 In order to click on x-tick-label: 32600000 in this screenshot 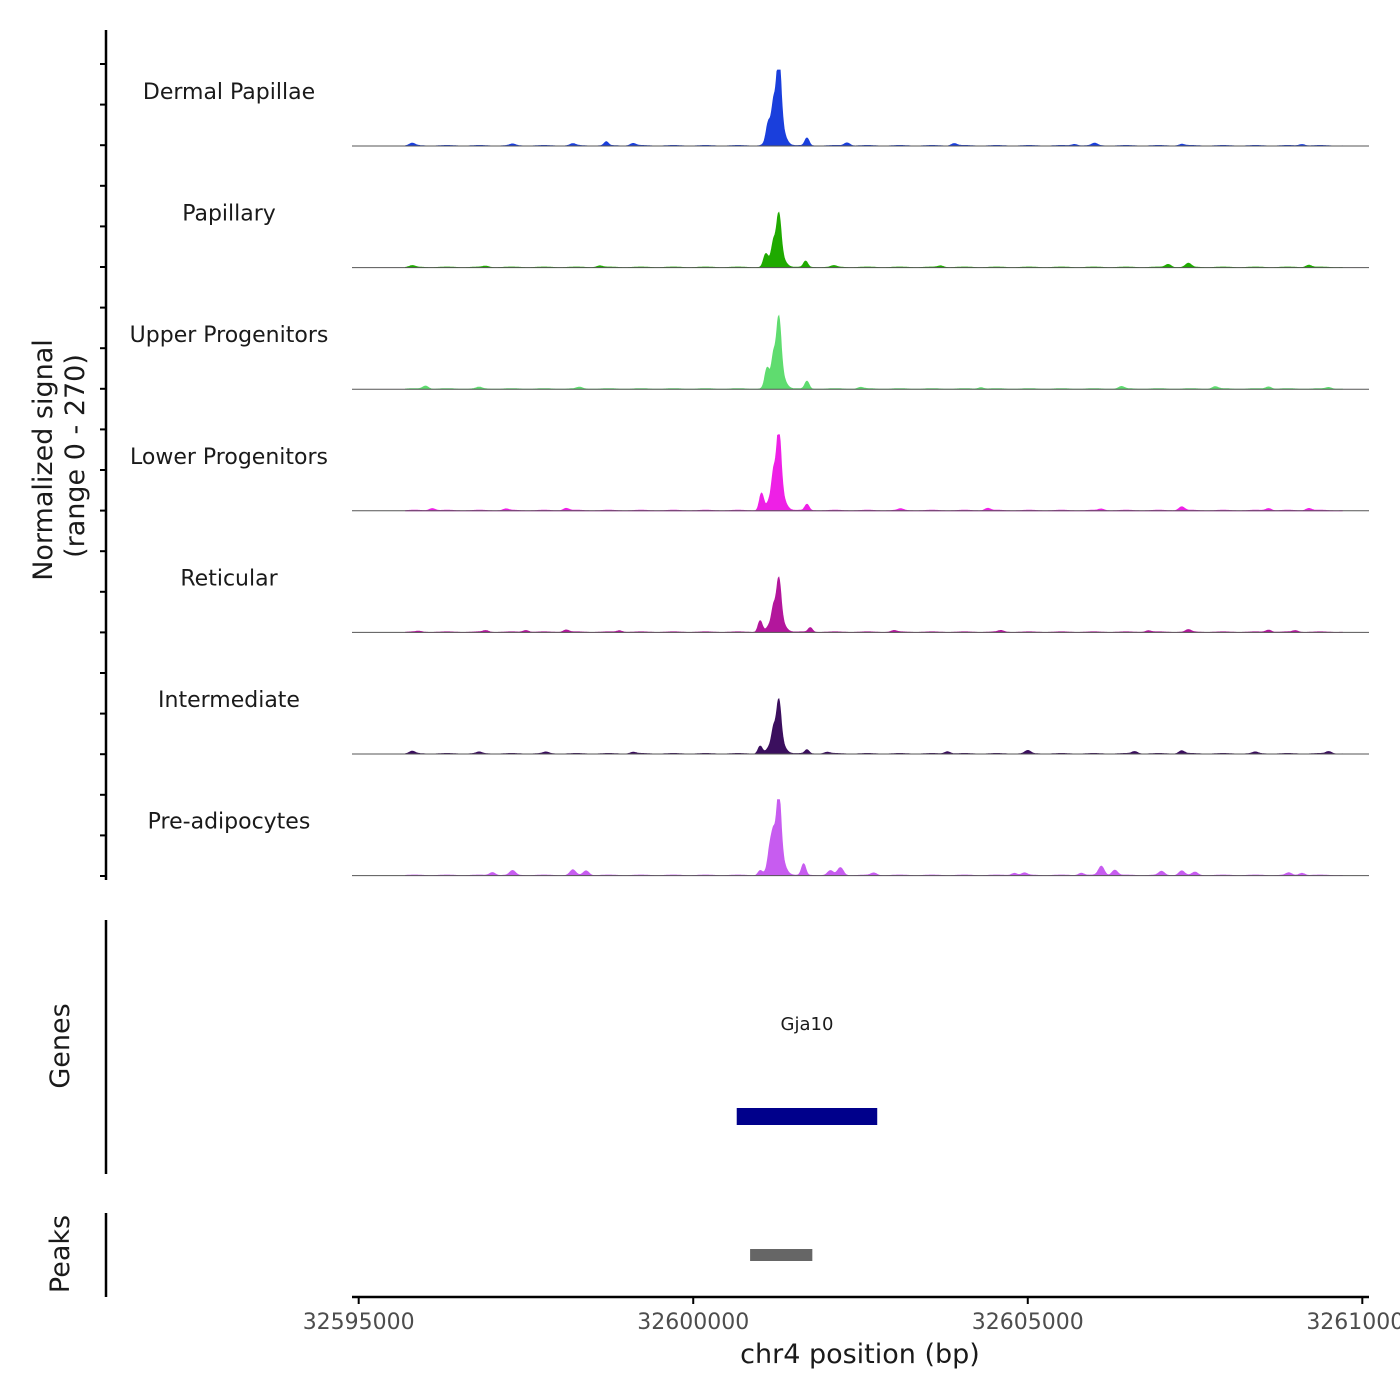, I will do `click(693, 1322)`.